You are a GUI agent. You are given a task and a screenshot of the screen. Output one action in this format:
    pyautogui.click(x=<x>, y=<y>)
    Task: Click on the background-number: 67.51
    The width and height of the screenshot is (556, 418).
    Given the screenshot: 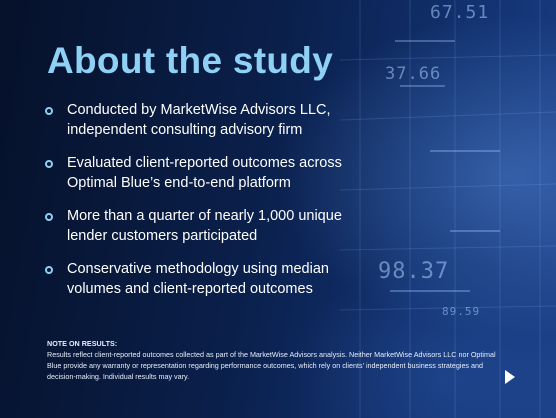 What is the action you would take?
    pyautogui.click(x=460, y=12)
    